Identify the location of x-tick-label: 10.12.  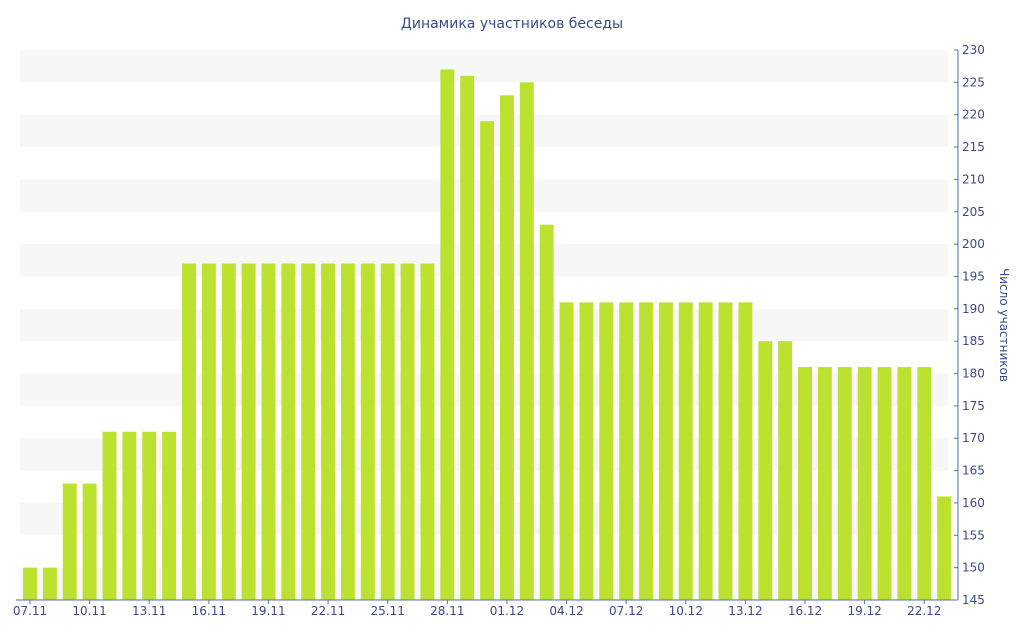
(686, 611).